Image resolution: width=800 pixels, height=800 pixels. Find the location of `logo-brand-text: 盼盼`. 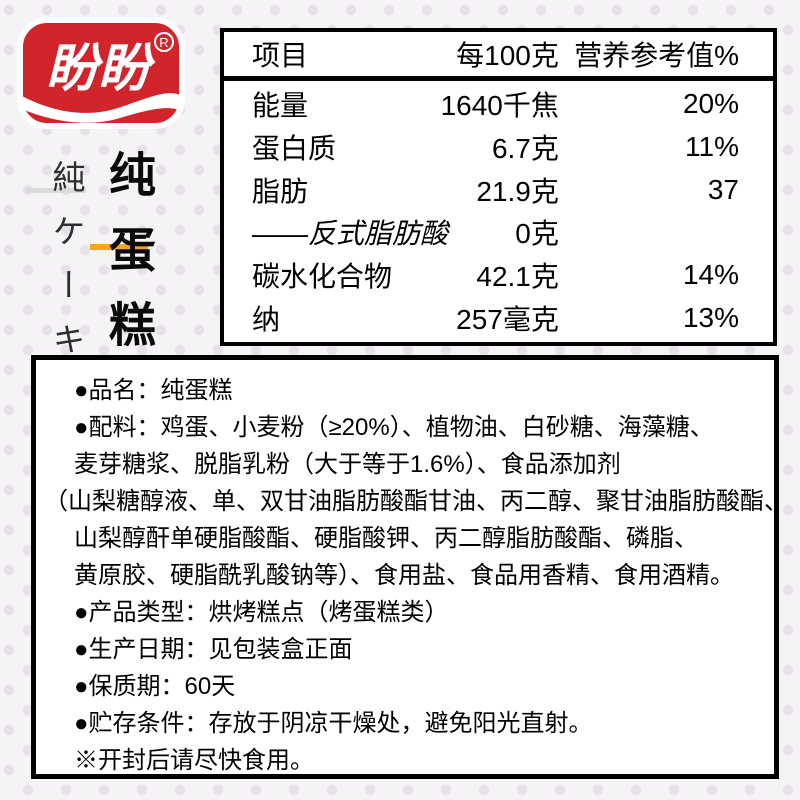

logo-brand-text: 盼盼 is located at coordinates (101, 69).